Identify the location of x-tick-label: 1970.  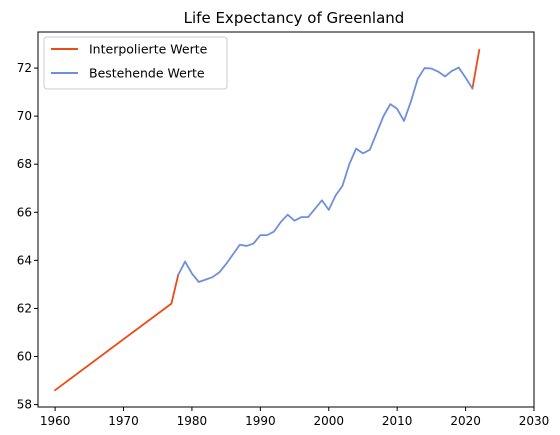
(123, 421).